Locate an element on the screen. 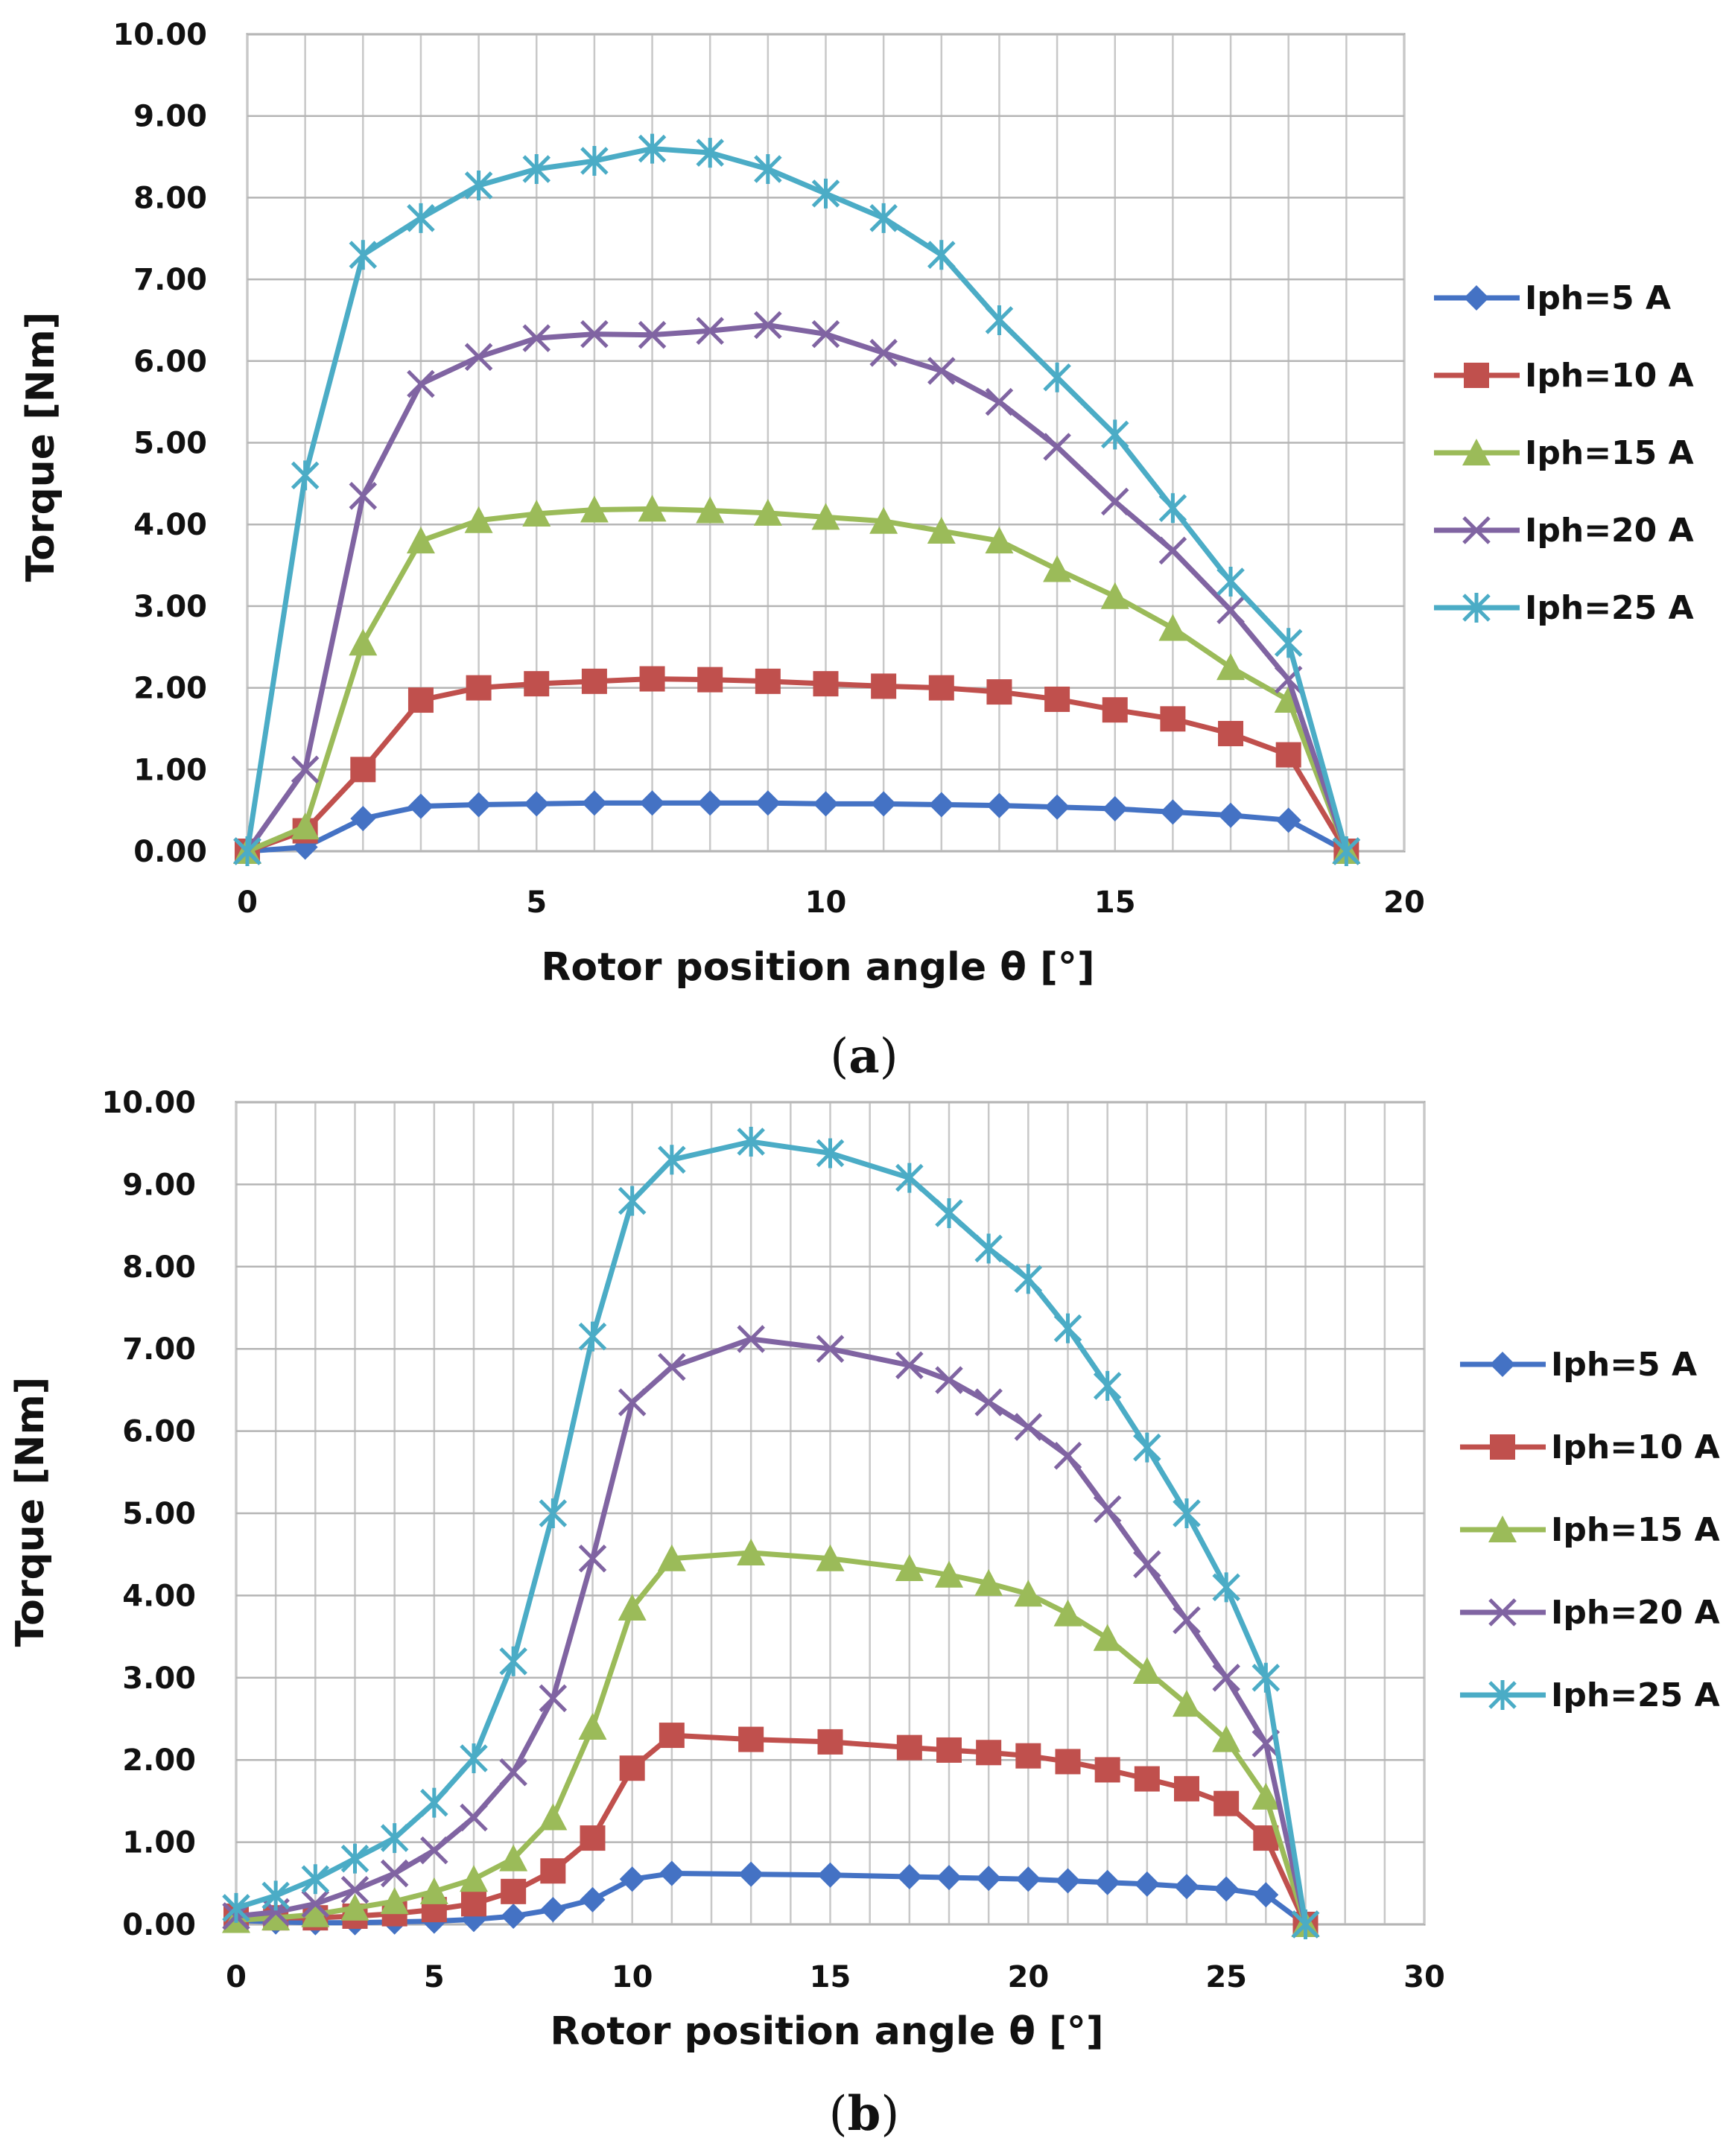 The width and height of the screenshot is (1726, 2156). x-axis-title-a: Rotor position angle θ [°] is located at coordinates (818, 968).